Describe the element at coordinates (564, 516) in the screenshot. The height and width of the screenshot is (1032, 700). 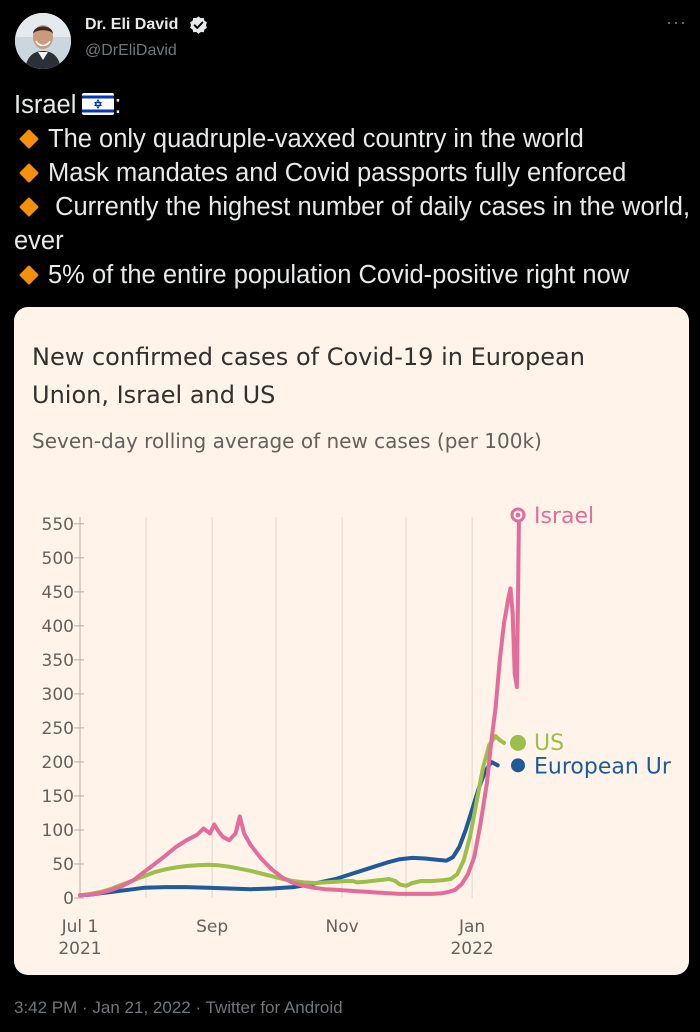
I see `series-label-israel: Israel` at that location.